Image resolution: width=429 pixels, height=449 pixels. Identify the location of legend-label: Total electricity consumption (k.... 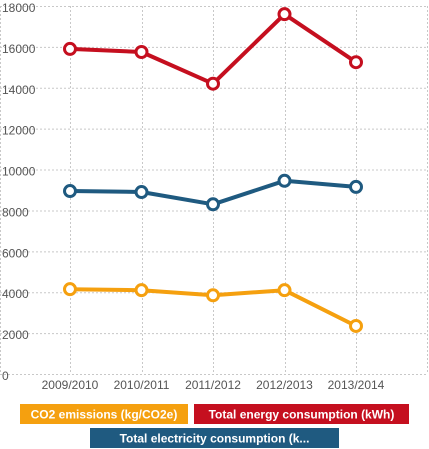
(215, 439).